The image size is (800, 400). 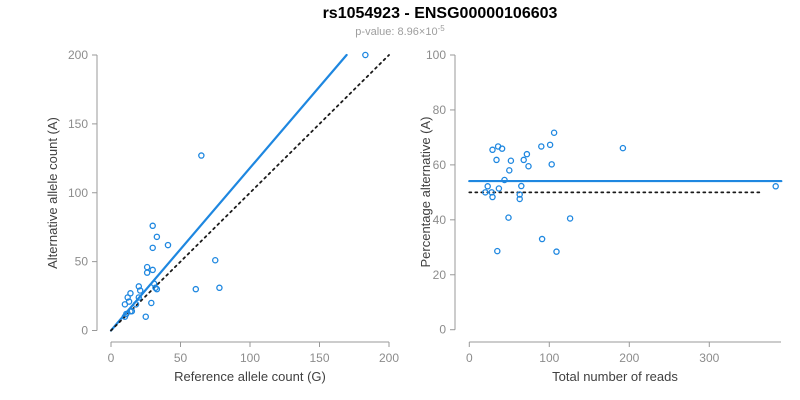 I want to click on pvalue-text: p-value: 8.96×10, so click(x=396, y=32).